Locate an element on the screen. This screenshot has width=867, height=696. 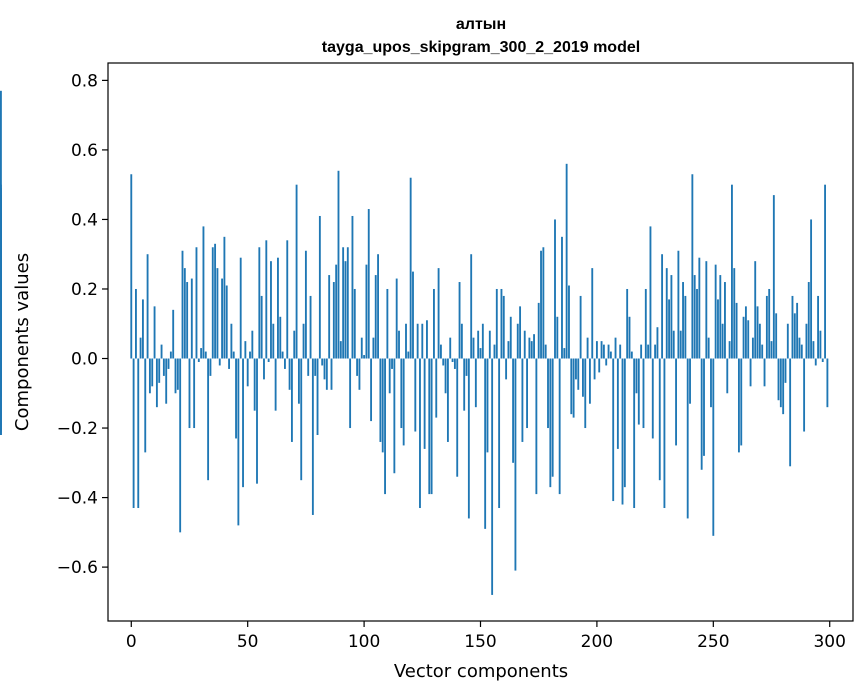
x-tick-label: 300 is located at coordinates (829, 642).